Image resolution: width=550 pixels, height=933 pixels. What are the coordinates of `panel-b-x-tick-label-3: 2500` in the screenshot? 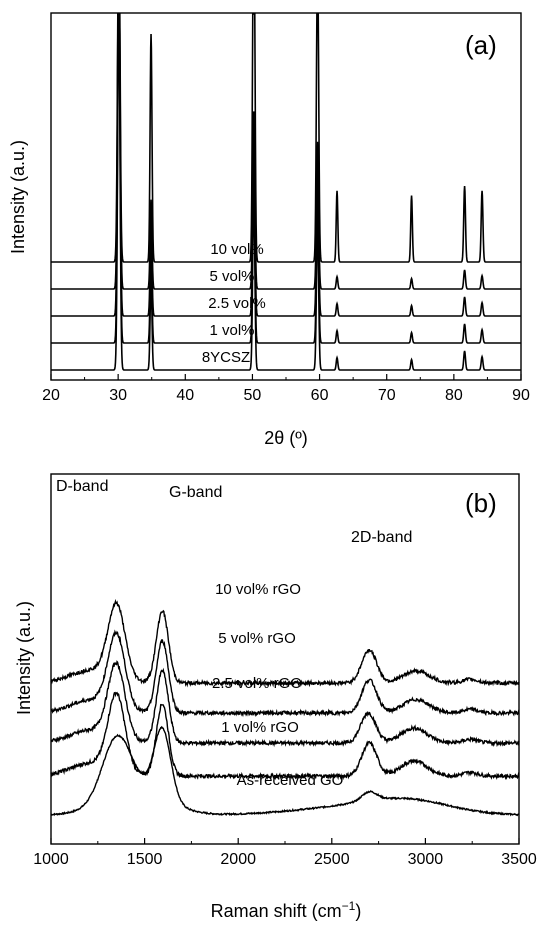 It's located at (332, 859).